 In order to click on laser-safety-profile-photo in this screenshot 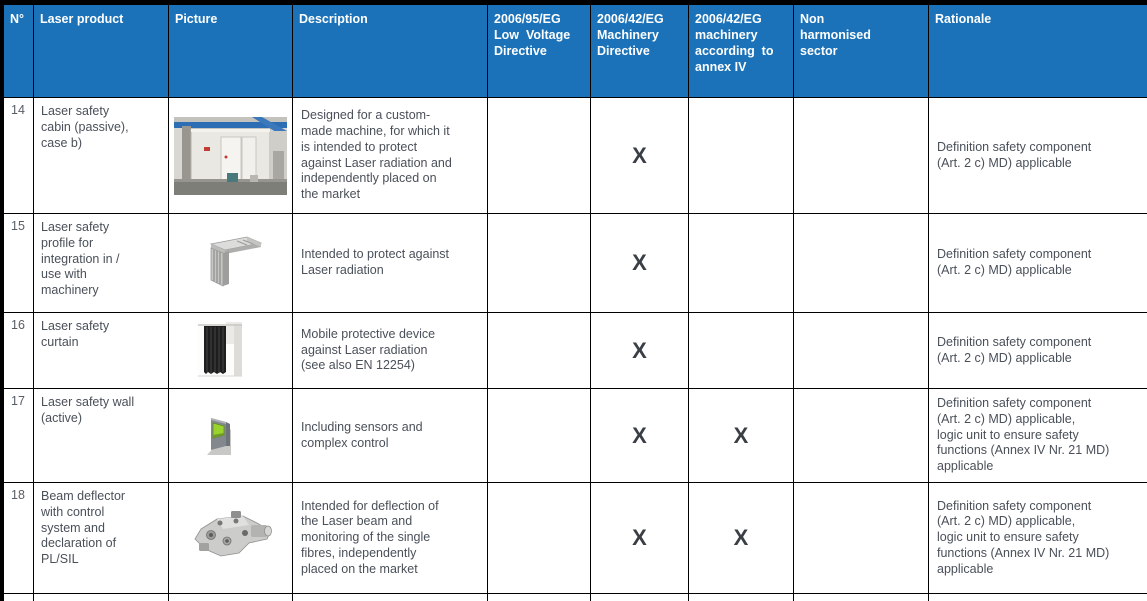, I will do `click(231, 263)`.